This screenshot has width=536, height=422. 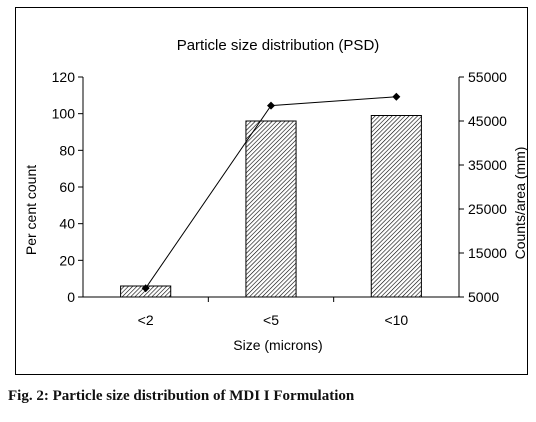 What do you see at coordinates (64, 114) in the screenshot?
I see `y-tick-label: 100` at bounding box center [64, 114].